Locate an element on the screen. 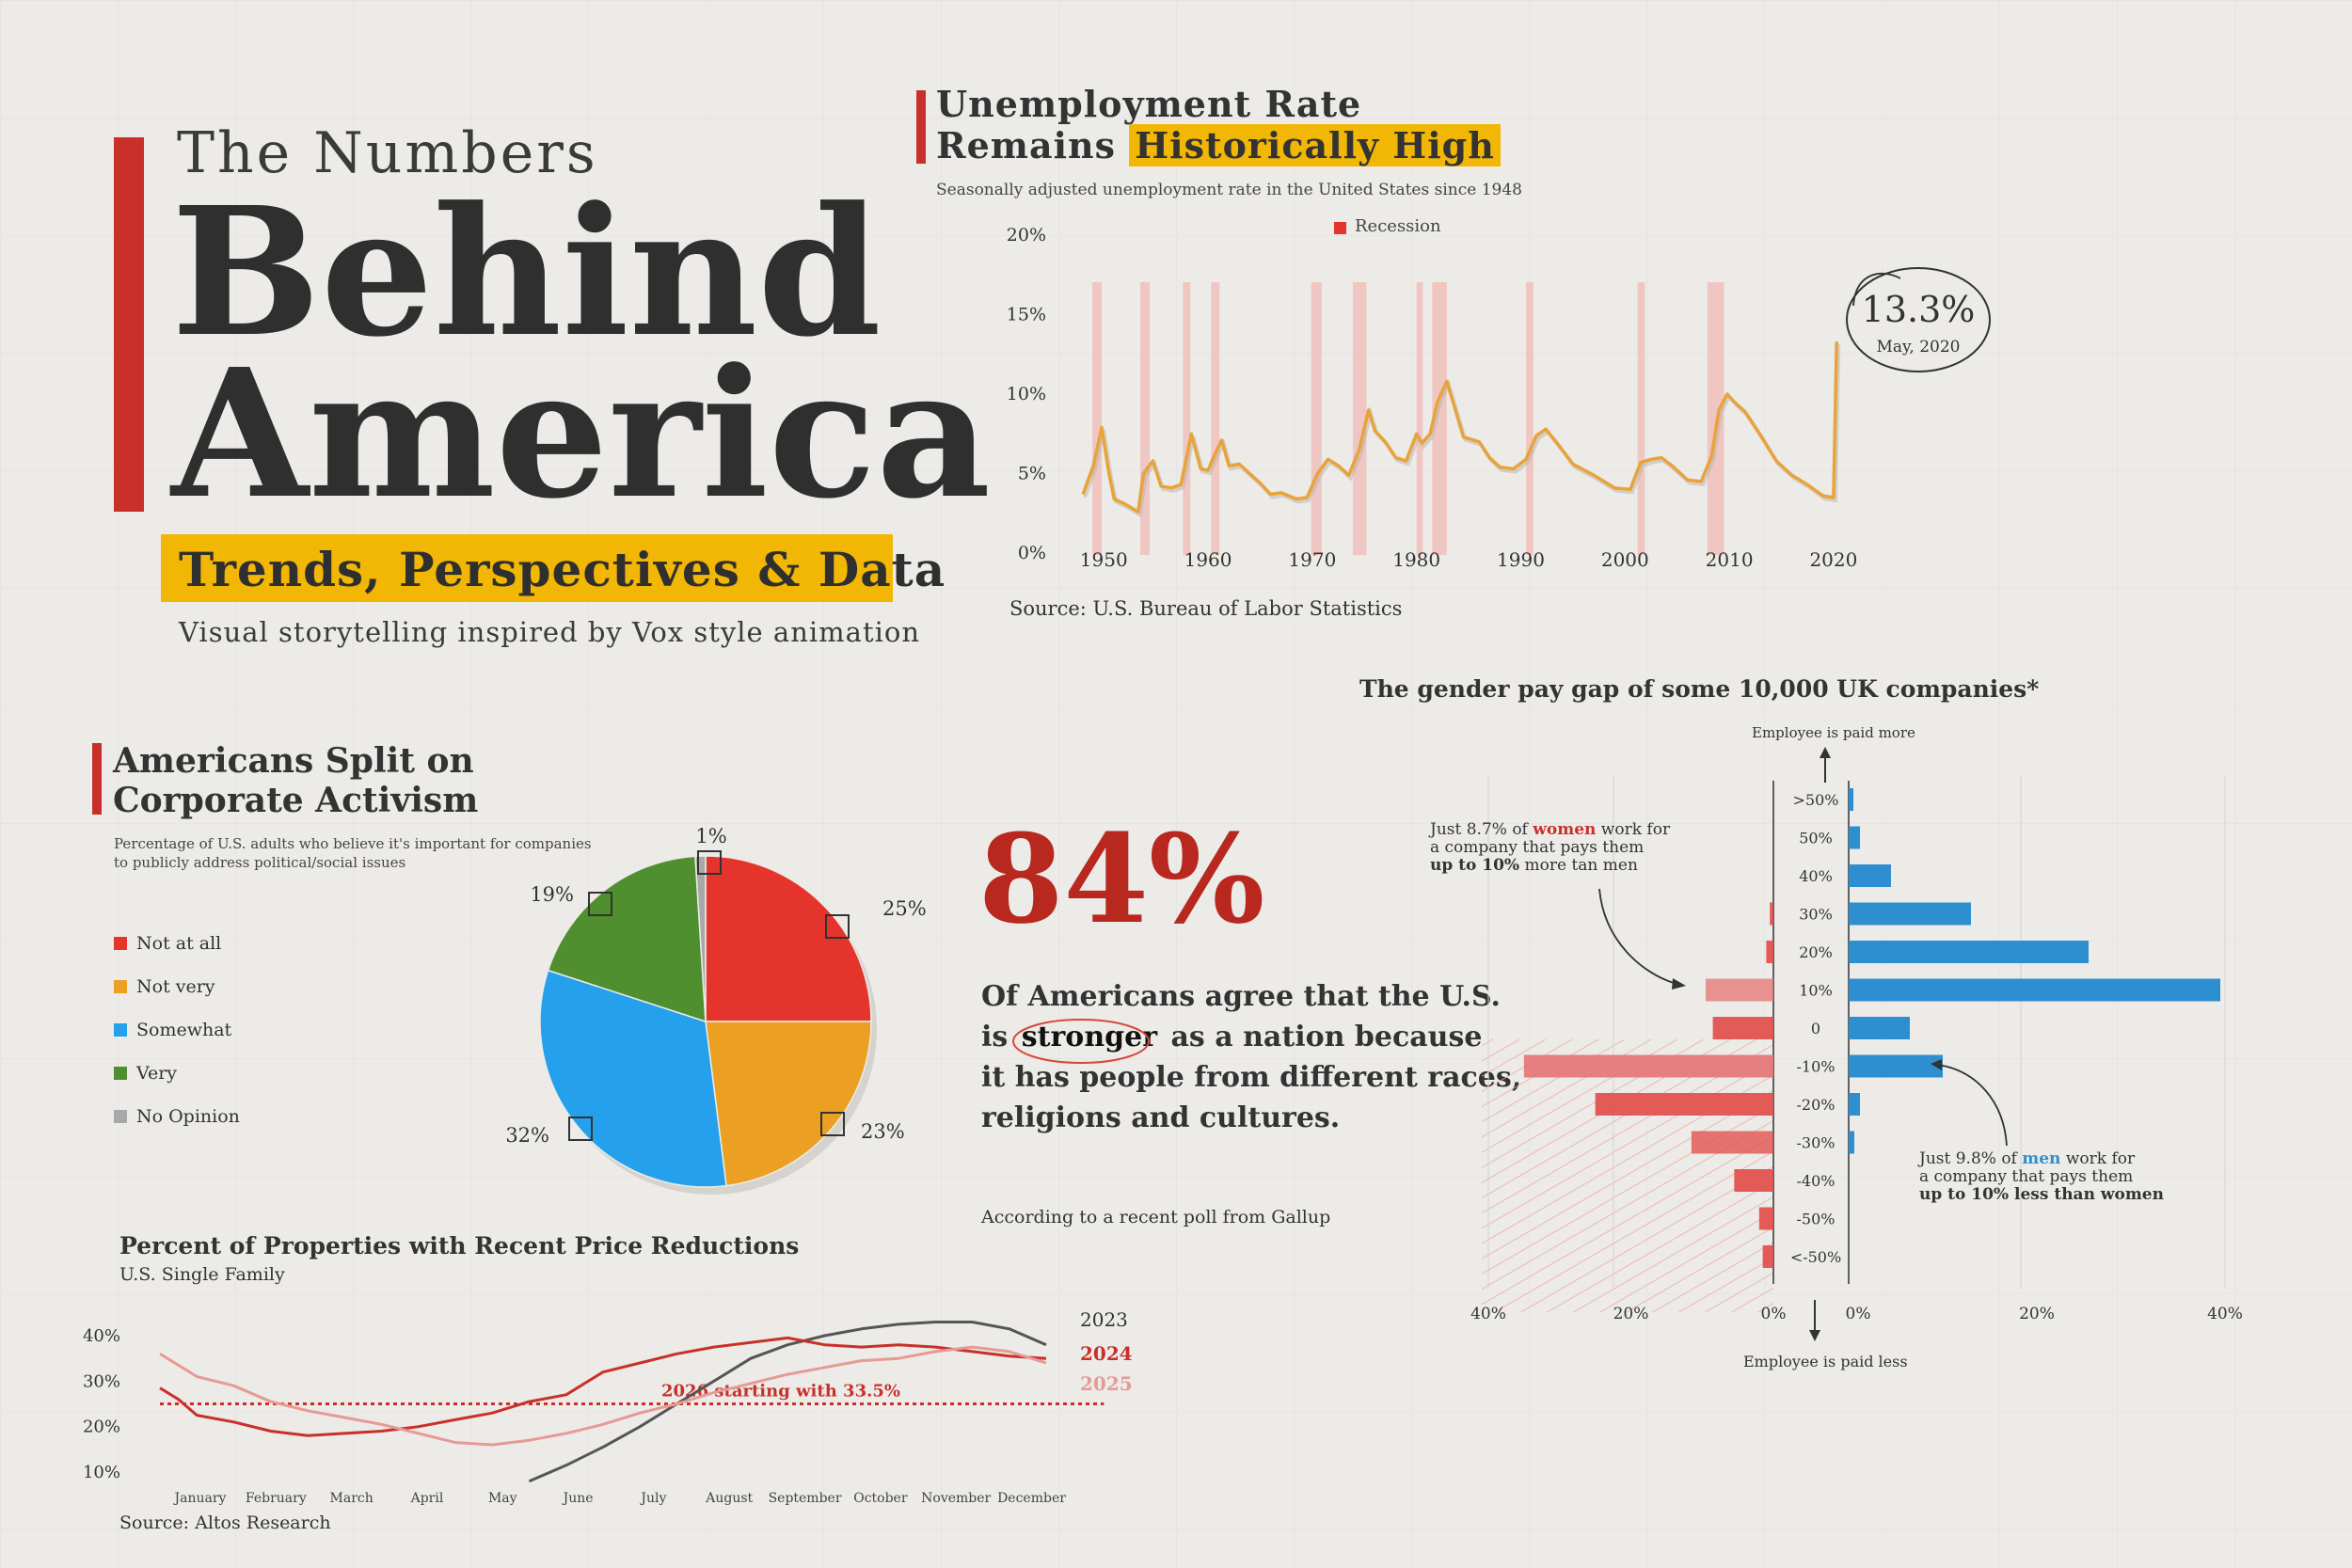 The height and width of the screenshot is (1568, 2352). title-kicker: The Numbers is located at coordinates (387, 153).